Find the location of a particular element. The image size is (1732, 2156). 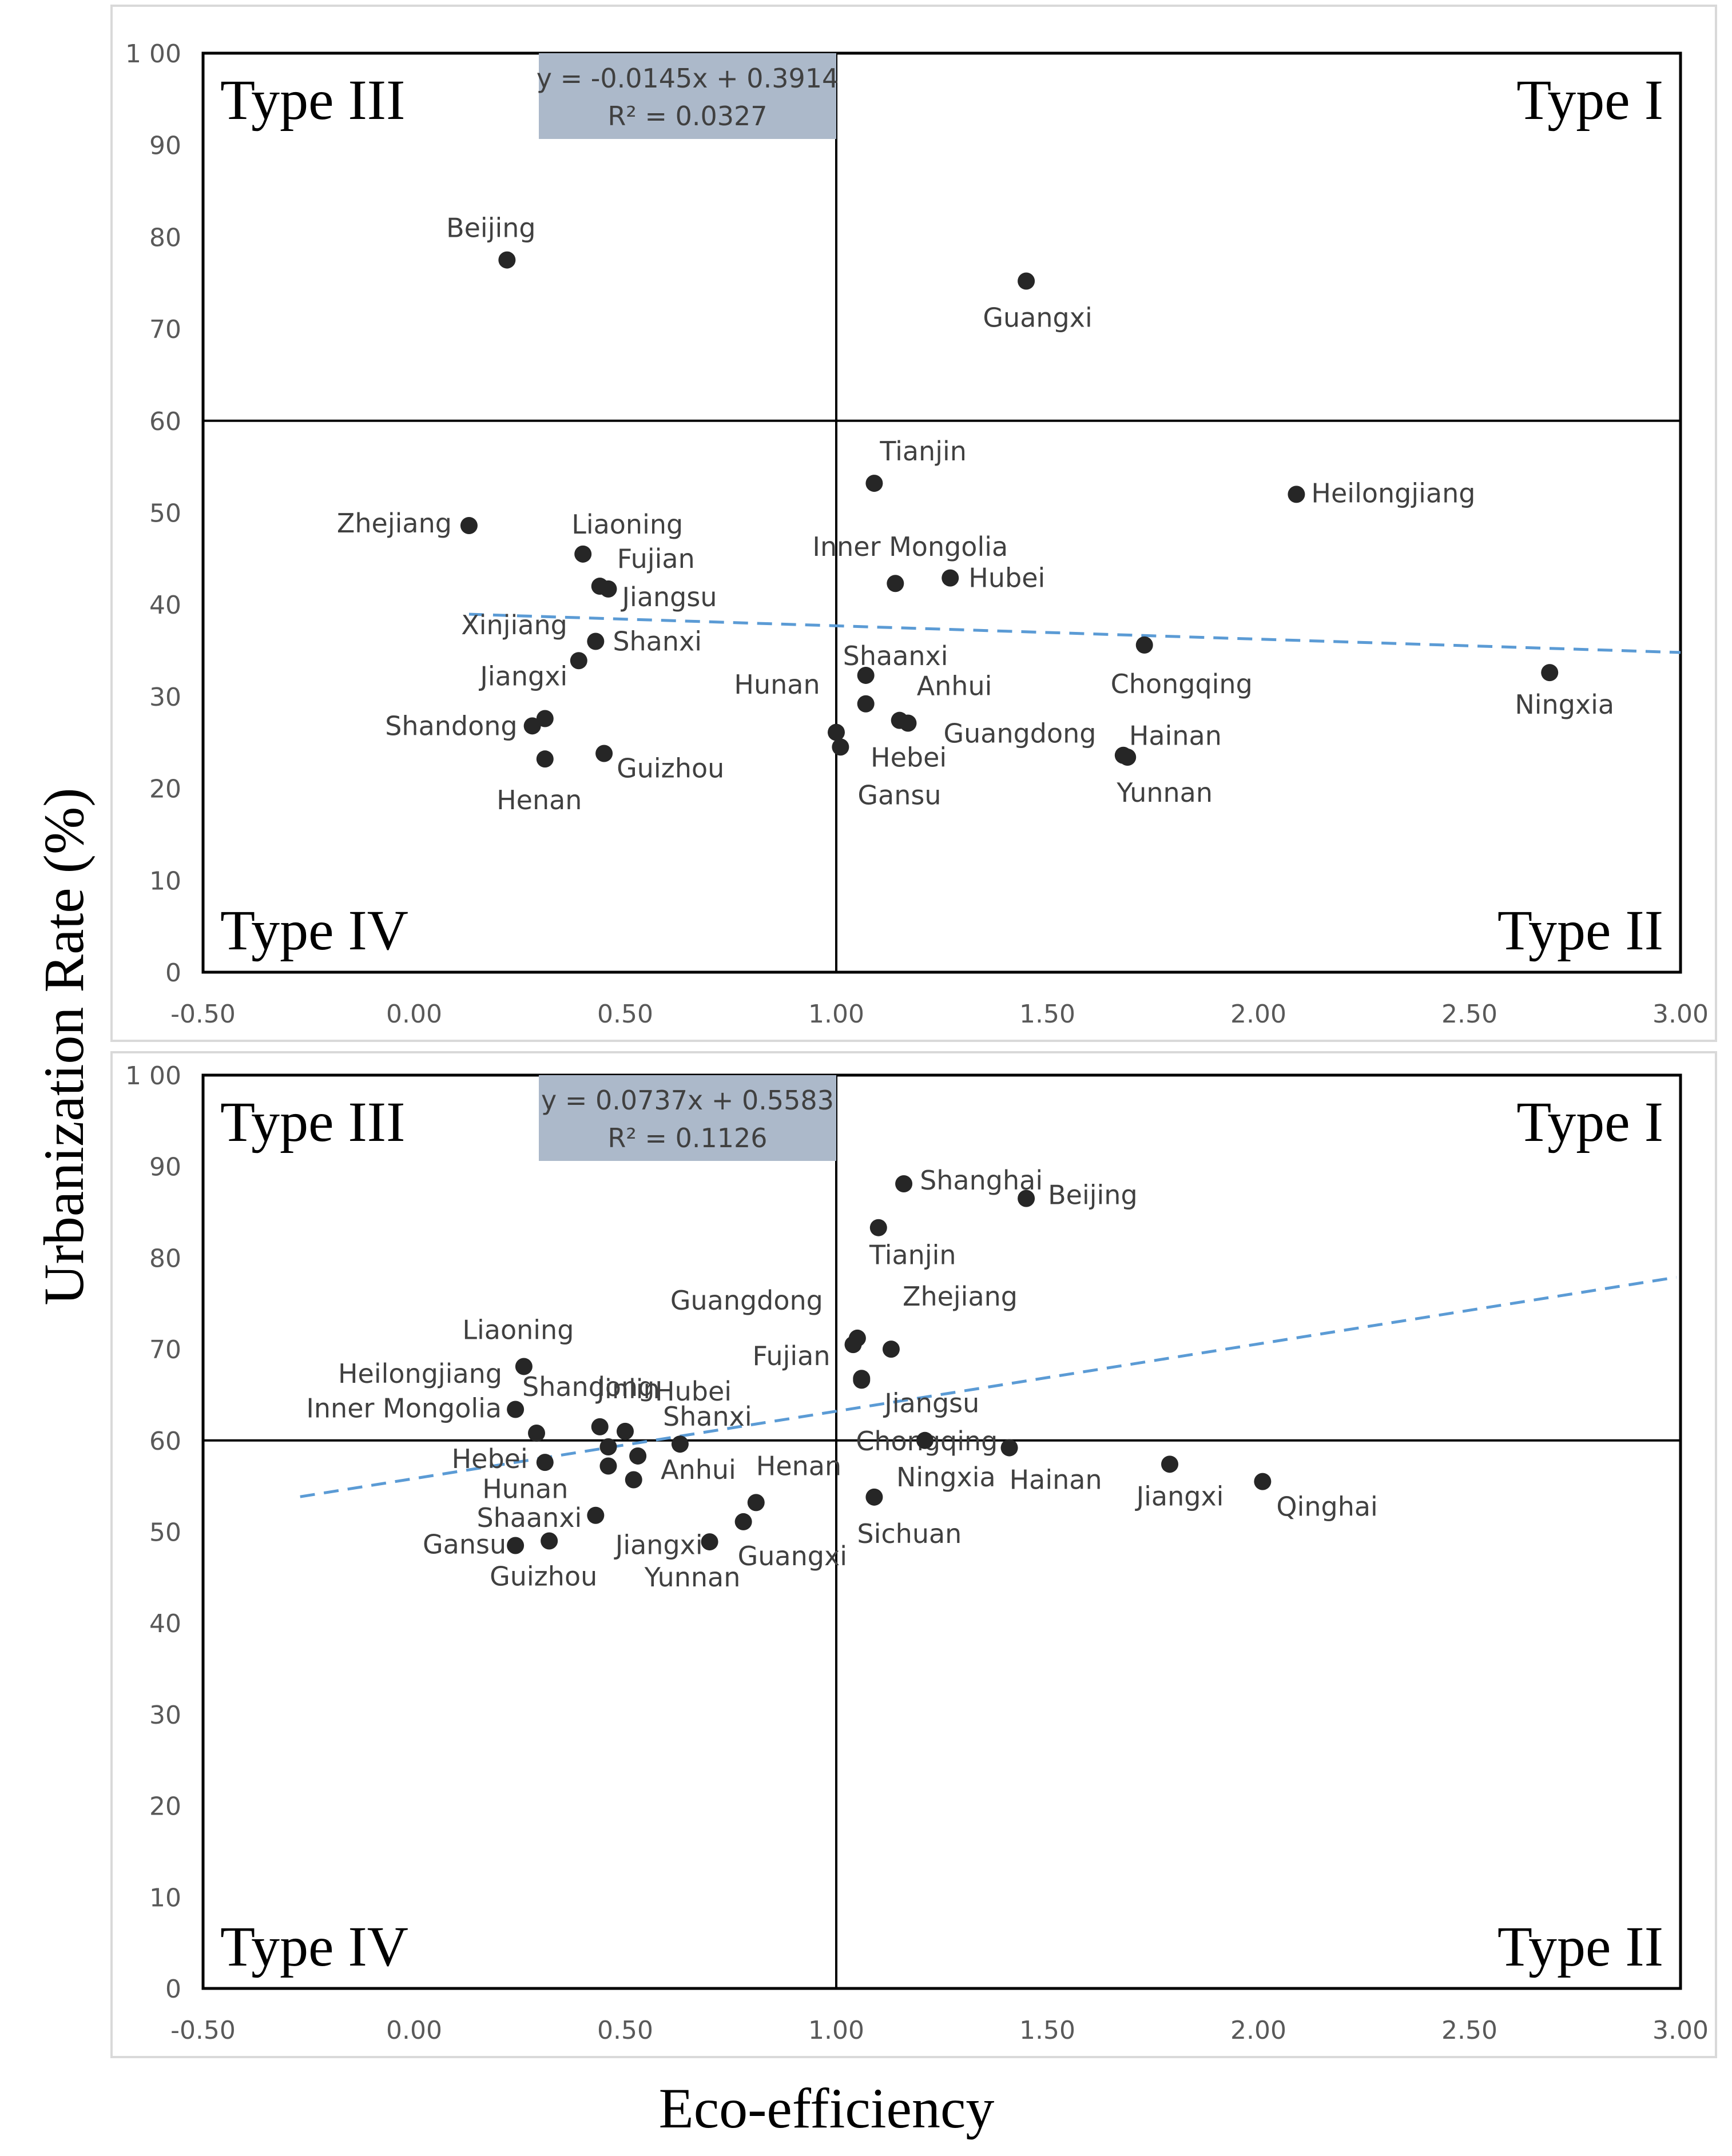

data-point-label: Fujian is located at coordinates (792, 1355).